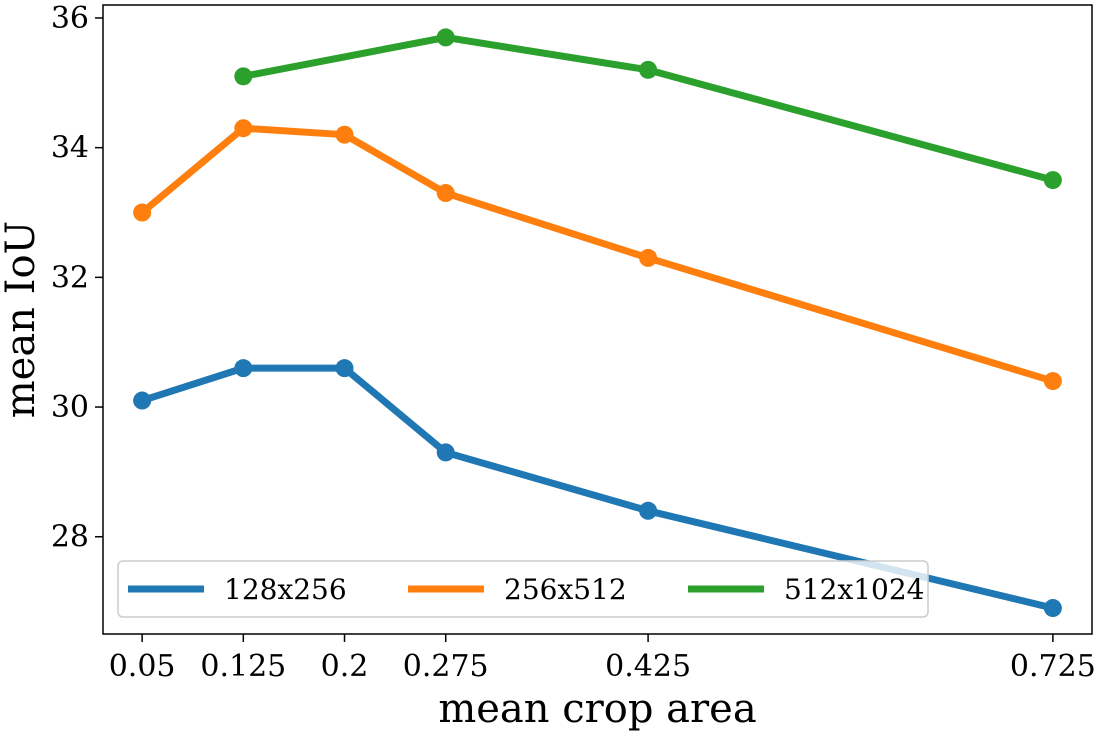  What do you see at coordinates (565, 589) in the screenshot?
I see `legend-label: 256x512` at bounding box center [565, 589].